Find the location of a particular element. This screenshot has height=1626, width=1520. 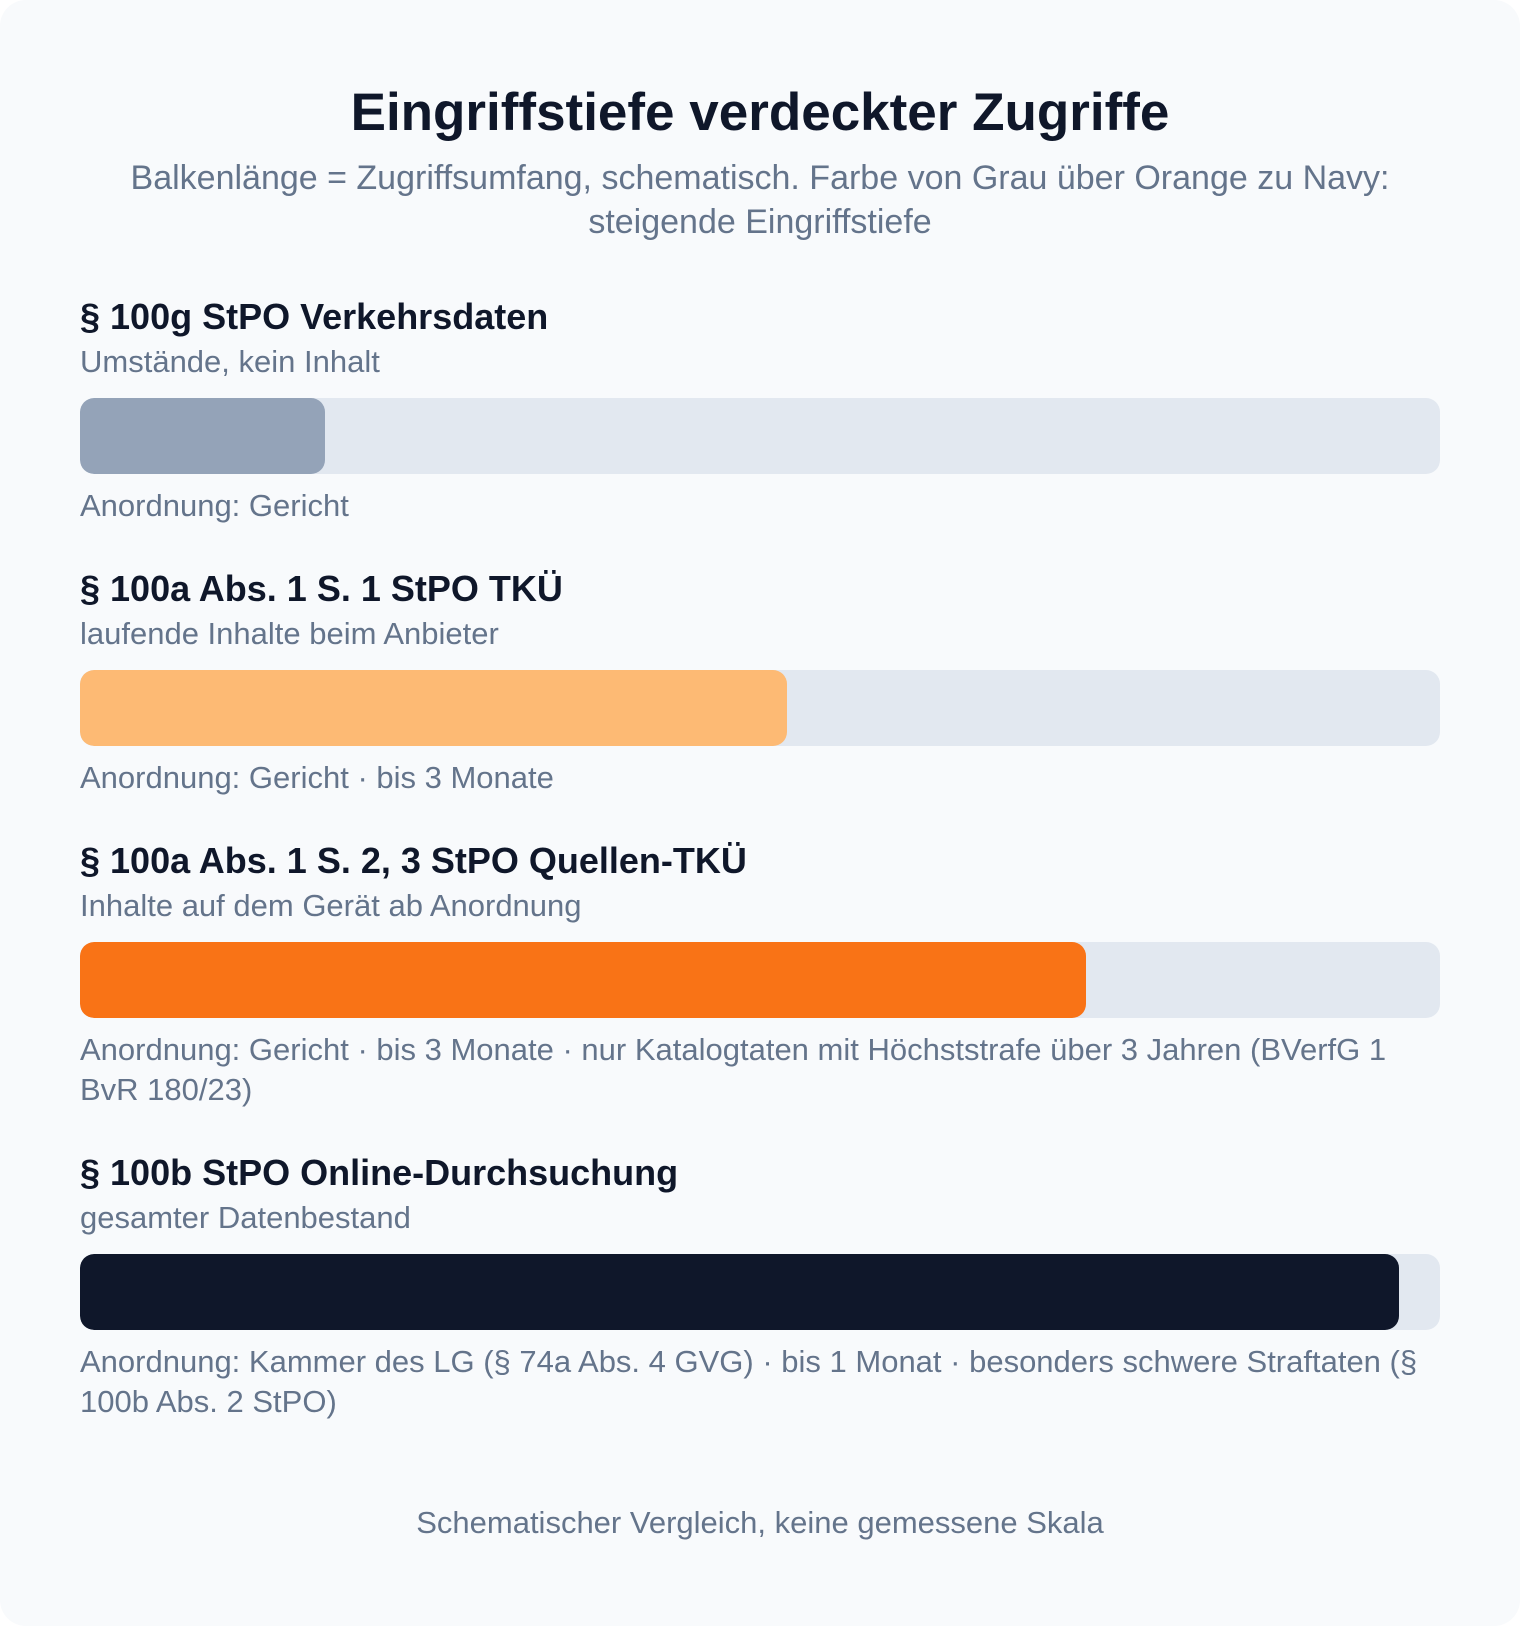

bar-fill-quellen-tkue is located at coordinates (583, 980).